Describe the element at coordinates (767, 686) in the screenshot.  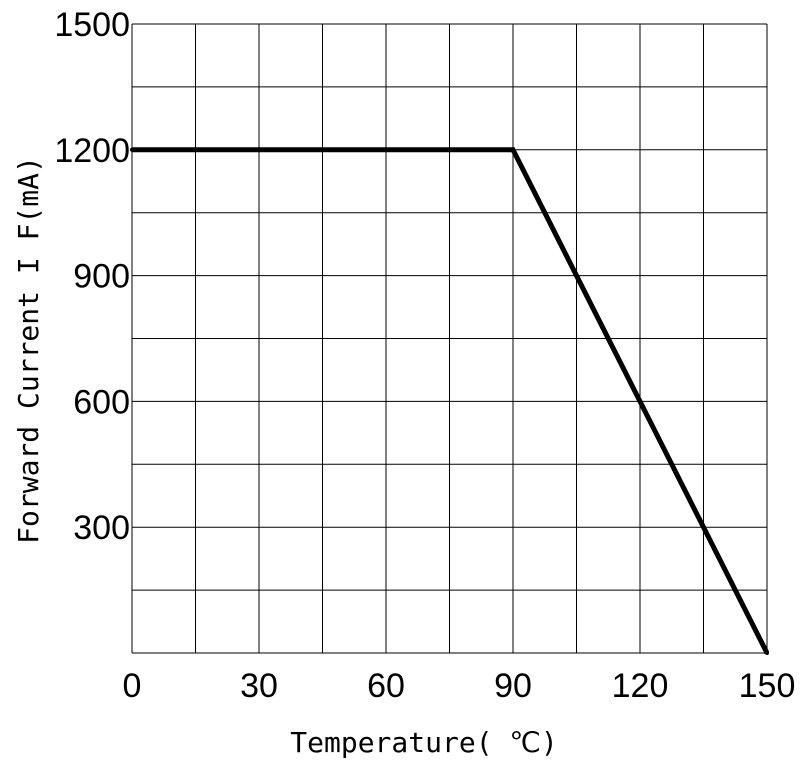
I see `x-tick-label: 150` at that location.